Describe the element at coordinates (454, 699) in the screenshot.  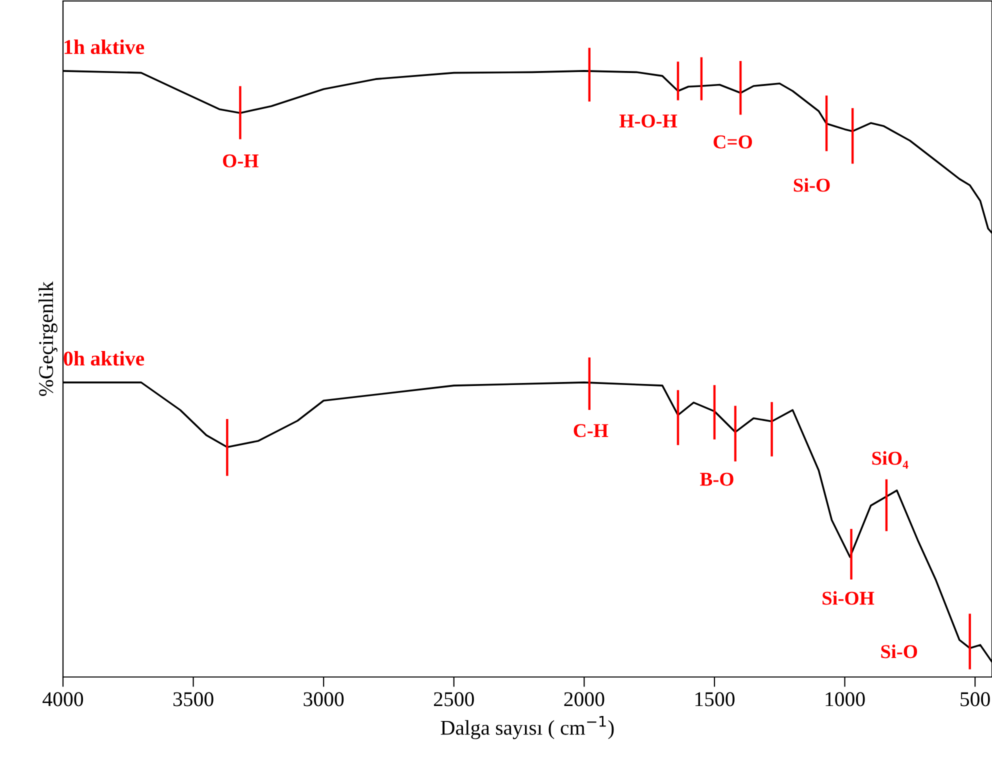
I see `x-tick-label: 2500` at that location.